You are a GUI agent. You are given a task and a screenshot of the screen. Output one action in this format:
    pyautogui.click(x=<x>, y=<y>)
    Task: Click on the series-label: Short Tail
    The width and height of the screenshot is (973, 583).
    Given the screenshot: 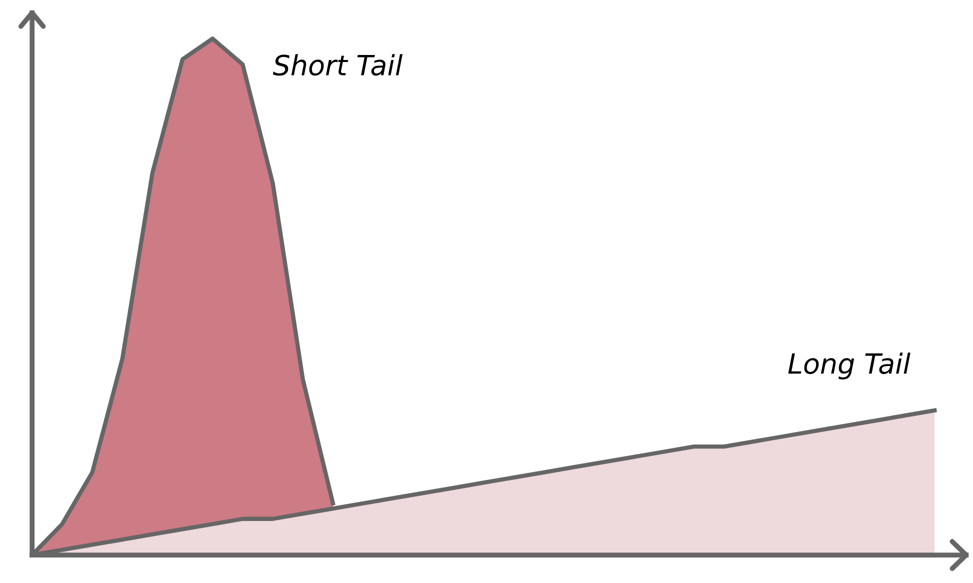 What is the action you would take?
    pyautogui.click(x=337, y=65)
    